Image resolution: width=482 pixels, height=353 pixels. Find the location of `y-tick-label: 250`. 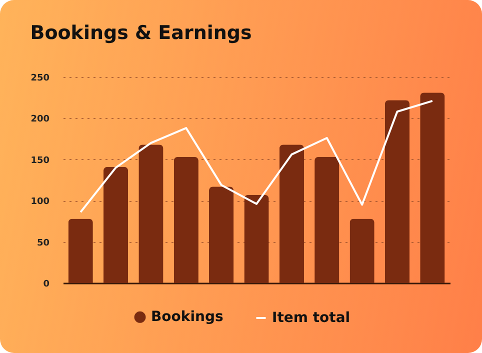

y-tick-label: 250 is located at coordinates (40, 79).